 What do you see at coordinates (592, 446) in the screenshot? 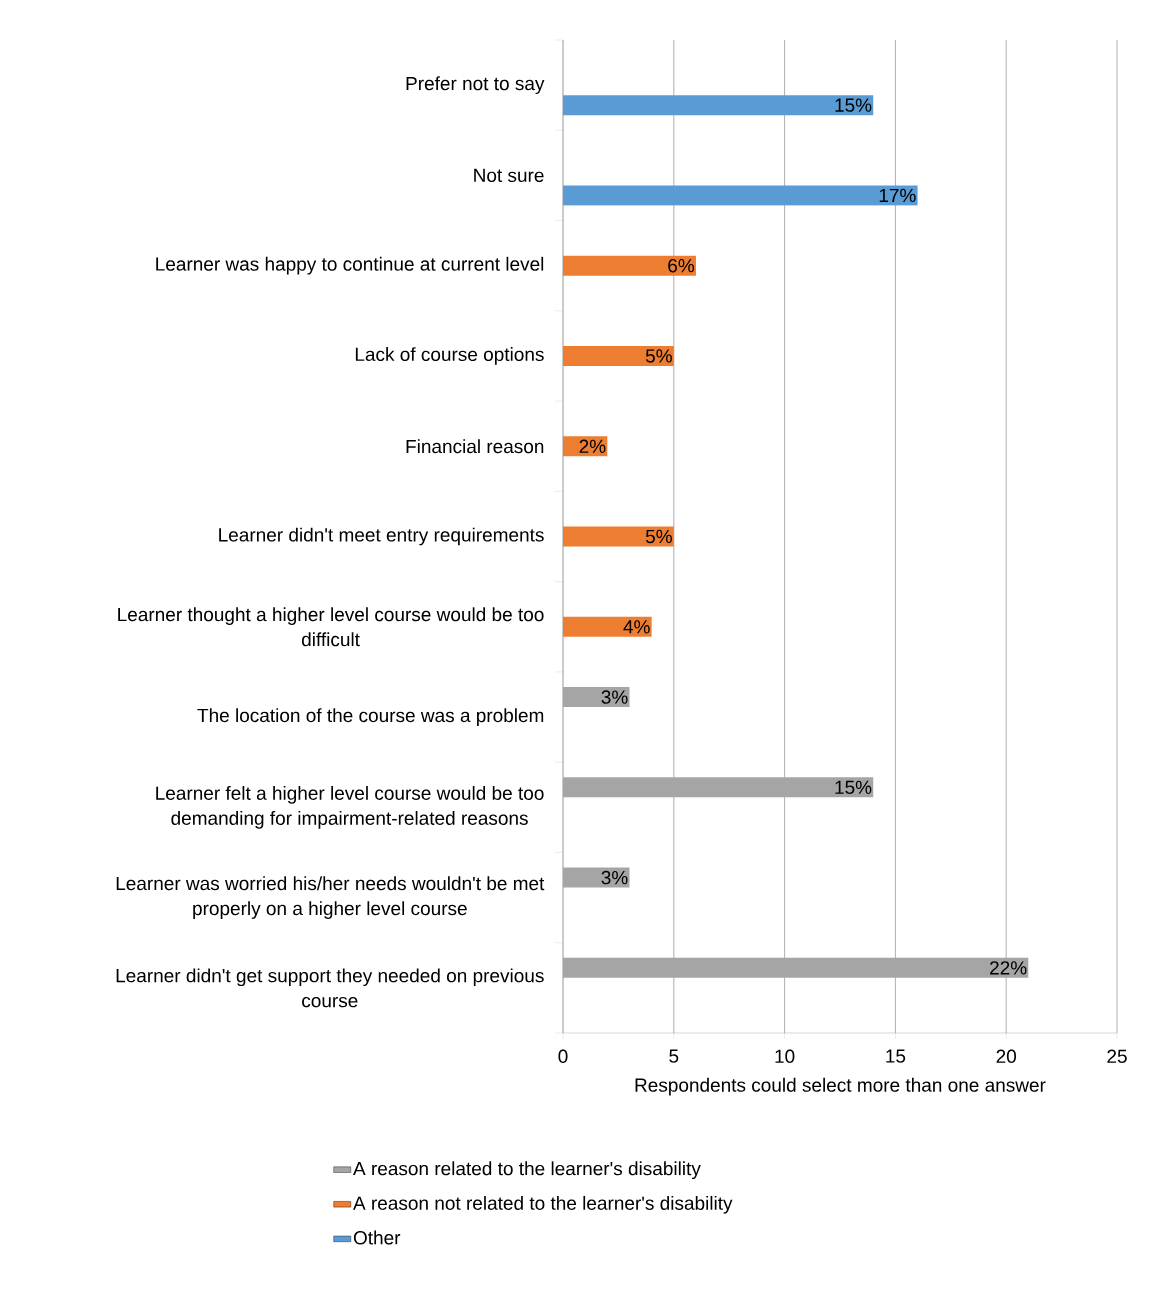
I see `annotation: 2%` at bounding box center [592, 446].